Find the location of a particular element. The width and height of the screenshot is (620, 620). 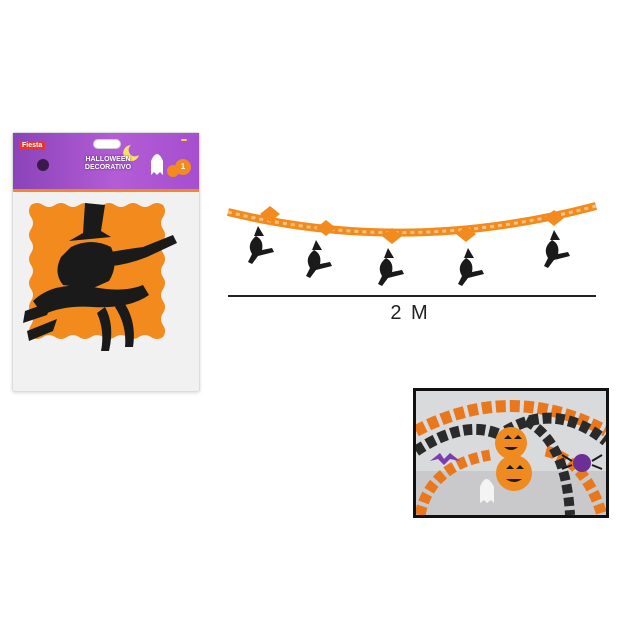

product-package: Fiesta HALLOWEEN DECORATIVO 1 is located at coordinates (106, 262).